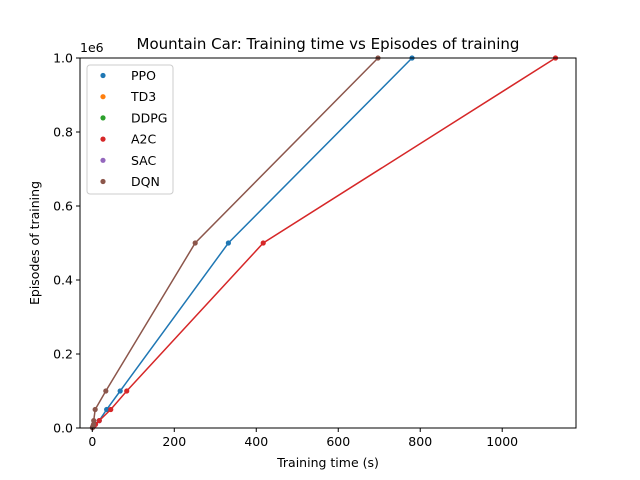 The width and height of the screenshot is (640, 480). Describe the element at coordinates (103, 181) in the screenshot. I see `legend-marker-dqn` at that location.